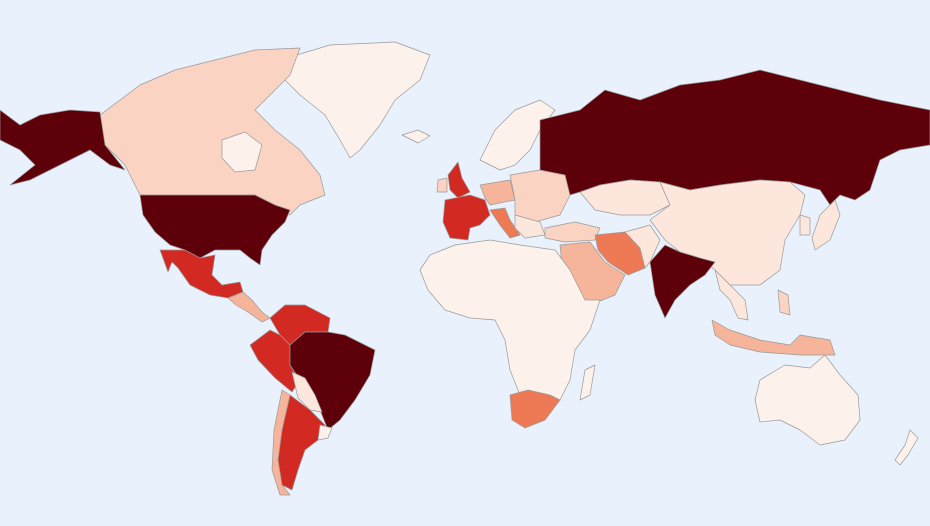 The image size is (930, 526). What do you see at coordinates (906, 447) in the screenshot?
I see `new-zealand` at bounding box center [906, 447].